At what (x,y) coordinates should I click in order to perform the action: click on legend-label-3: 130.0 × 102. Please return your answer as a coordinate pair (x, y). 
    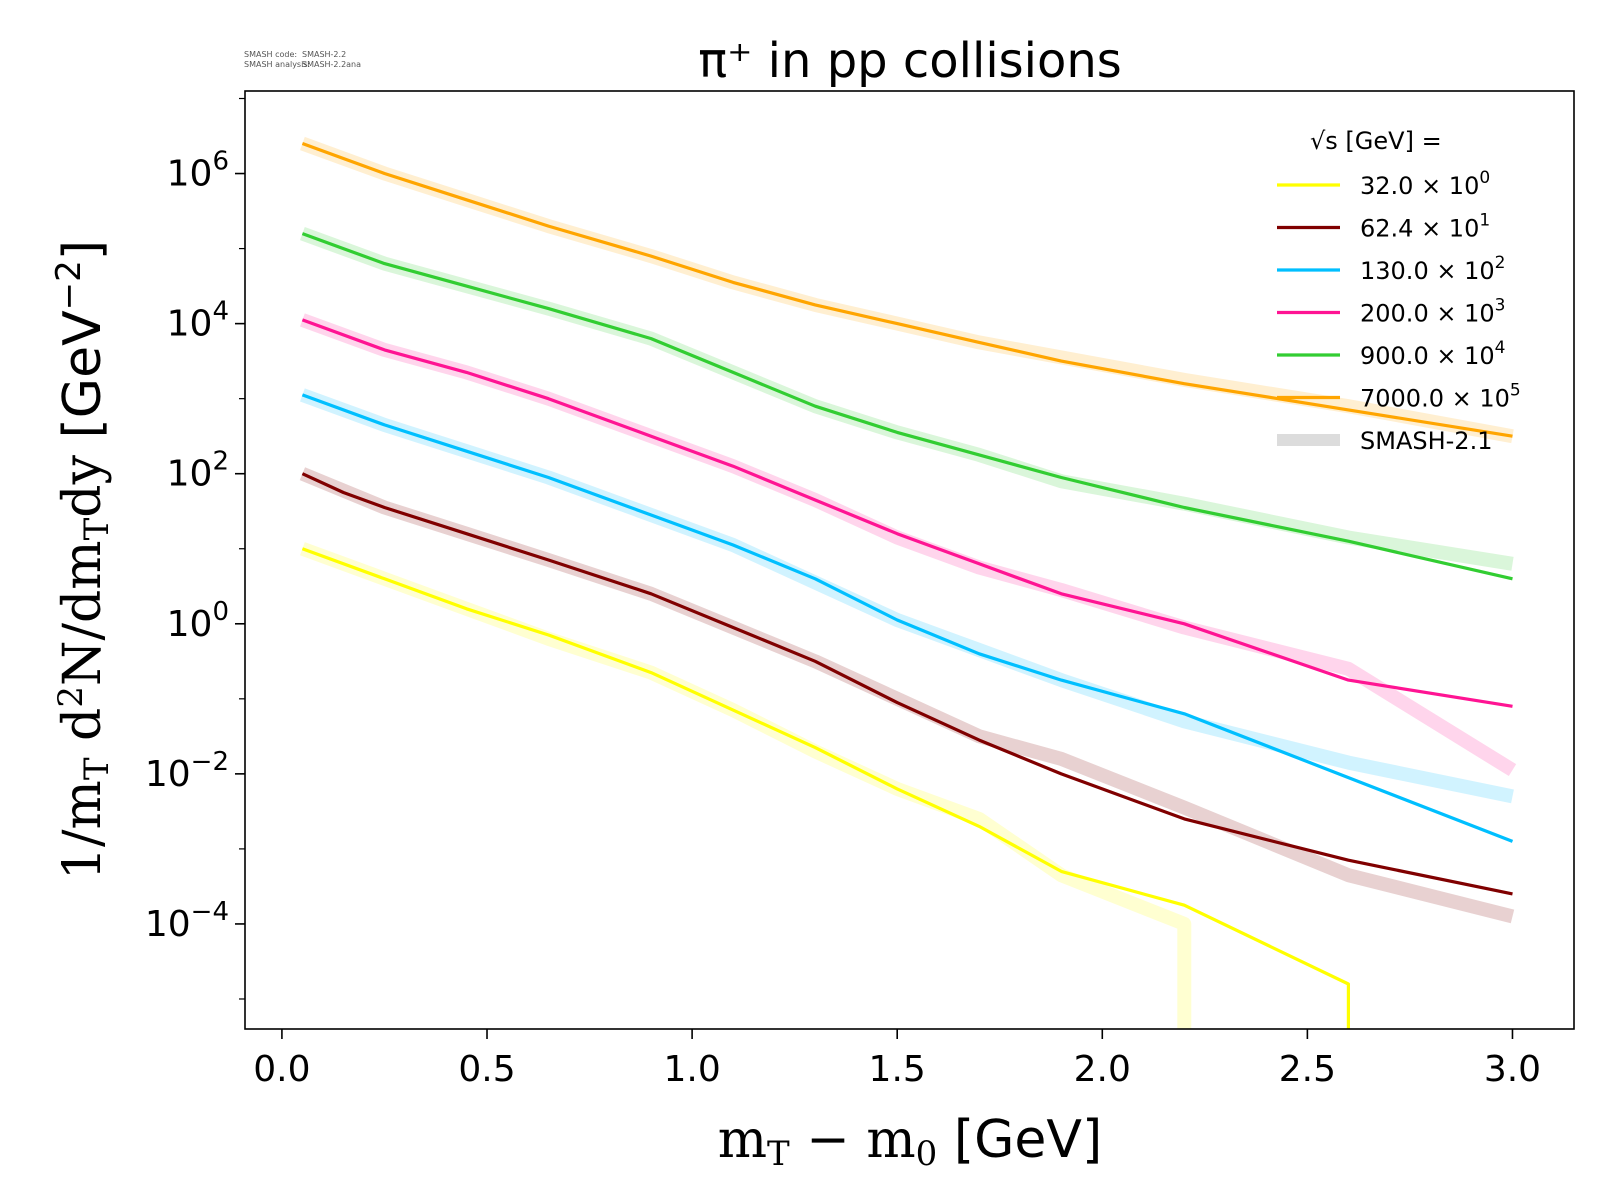
    Looking at the image, I should click on (1432, 269).